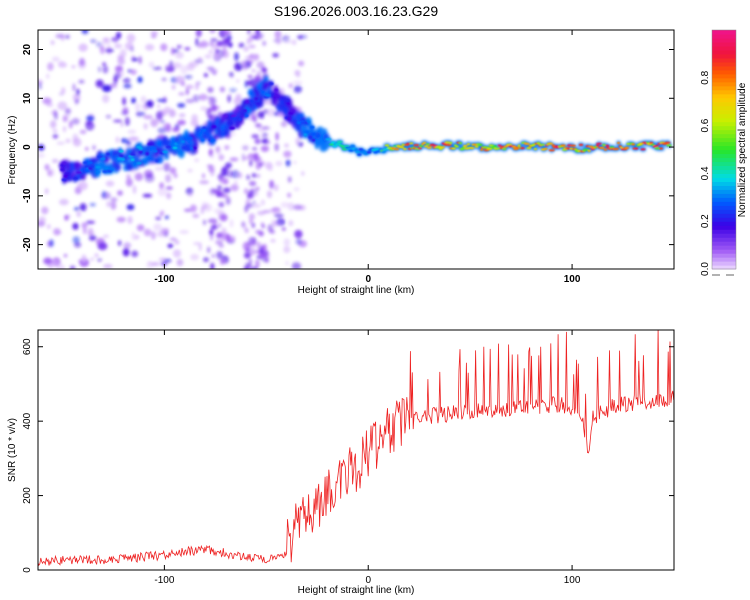 This screenshot has width=750, height=600. What do you see at coordinates (572, 580) in the screenshot?
I see `bottom-x-tick-label: 100` at bounding box center [572, 580].